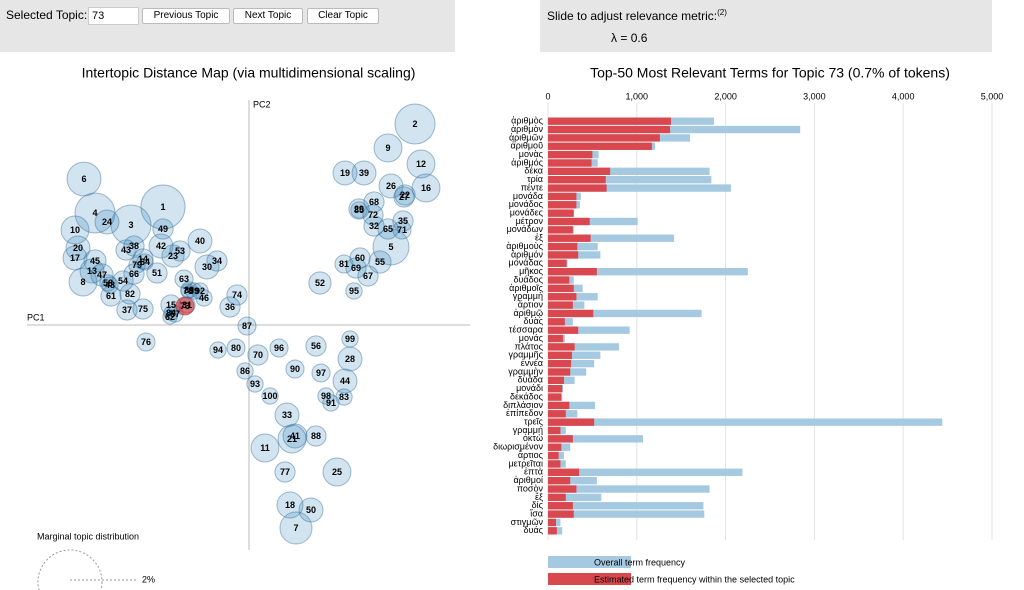 The width and height of the screenshot is (1024, 590). I want to click on previous-button: Previous Topic, so click(186, 16).